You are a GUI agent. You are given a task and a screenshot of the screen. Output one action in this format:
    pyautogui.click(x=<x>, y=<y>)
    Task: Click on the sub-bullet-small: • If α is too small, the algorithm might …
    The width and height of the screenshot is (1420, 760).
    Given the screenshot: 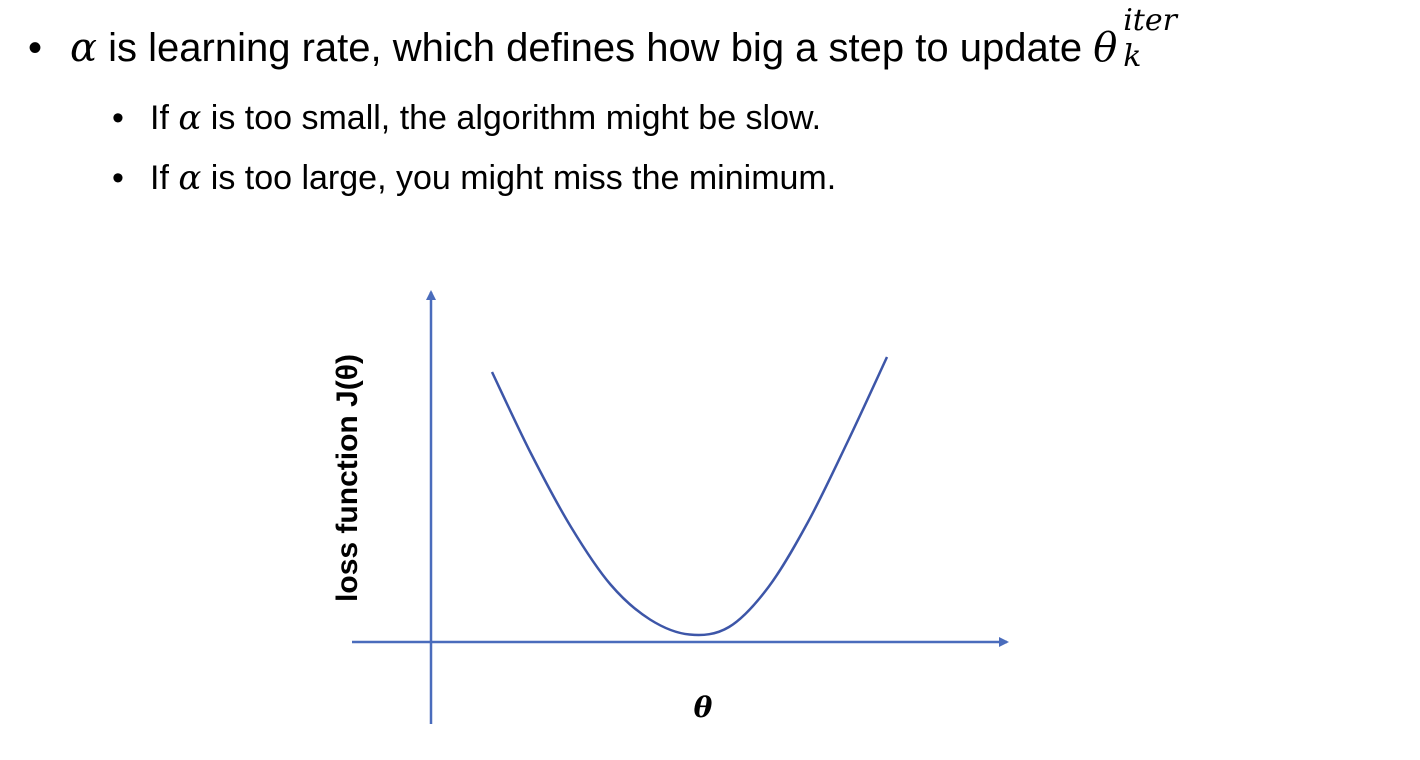 What is the action you would take?
    pyautogui.click(x=466, y=118)
    